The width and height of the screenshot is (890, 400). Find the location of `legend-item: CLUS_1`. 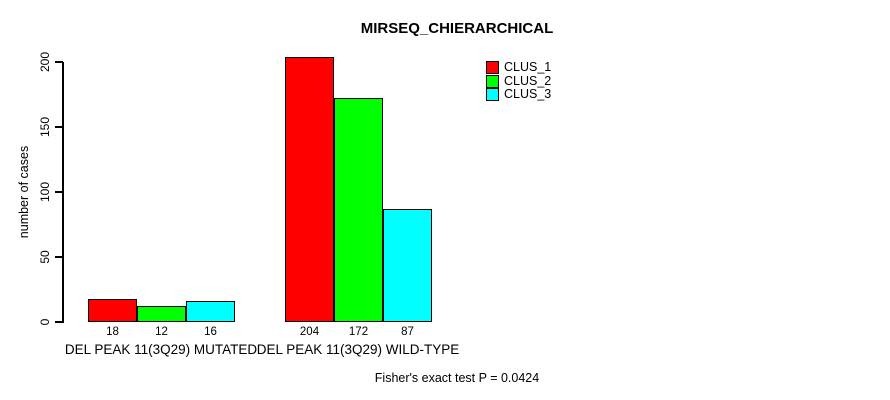

legend-item: CLUS_1 is located at coordinates (518, 68).